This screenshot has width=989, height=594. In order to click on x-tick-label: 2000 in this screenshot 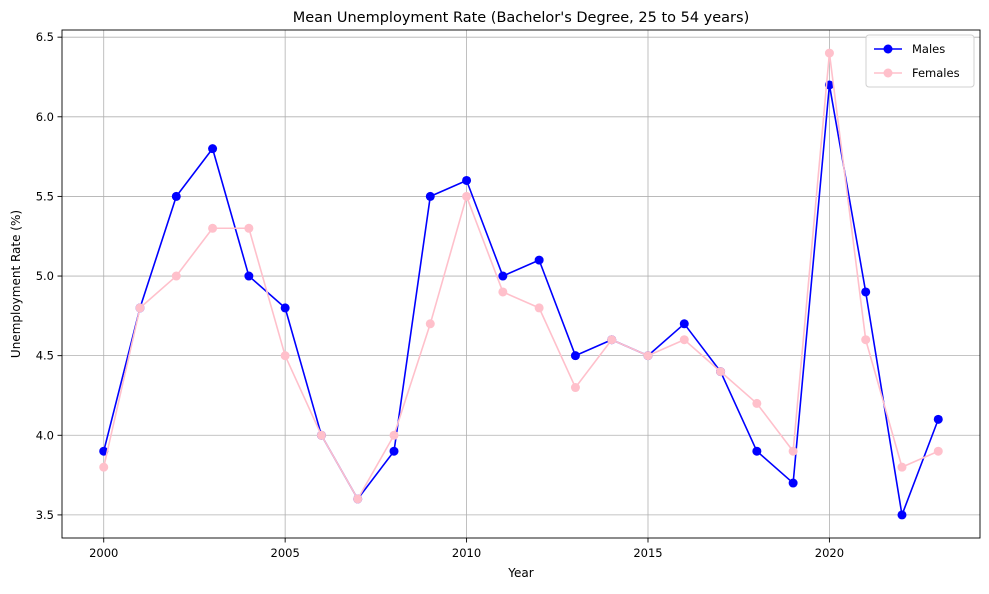, I will do `click(103, 553)`.